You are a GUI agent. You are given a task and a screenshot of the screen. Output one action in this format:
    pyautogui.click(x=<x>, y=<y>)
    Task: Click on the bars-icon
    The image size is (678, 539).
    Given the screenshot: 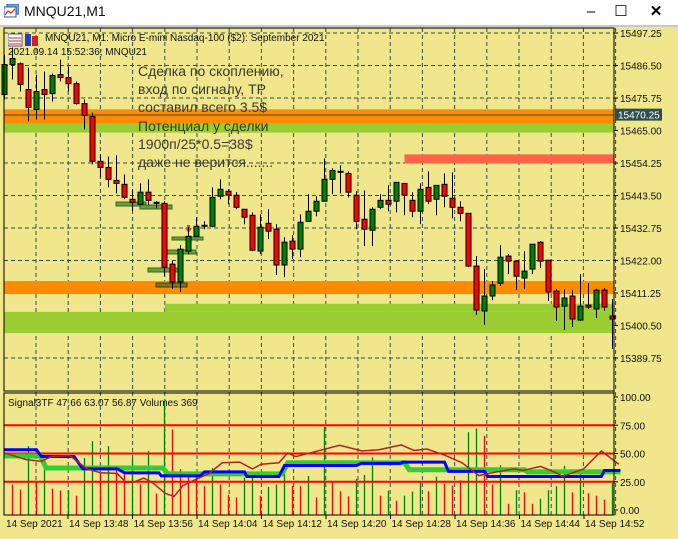 What is the action you would take?
    pyautogui.click(x=28, y=40)
    